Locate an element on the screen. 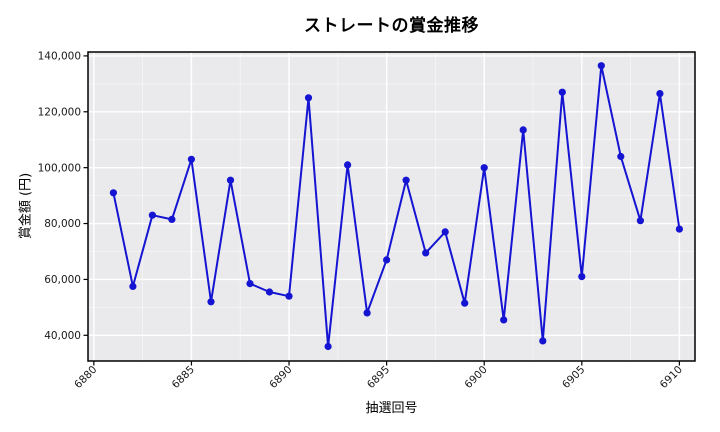  x-axis-label: 抽選回号 is located at coordinates (391, 408).